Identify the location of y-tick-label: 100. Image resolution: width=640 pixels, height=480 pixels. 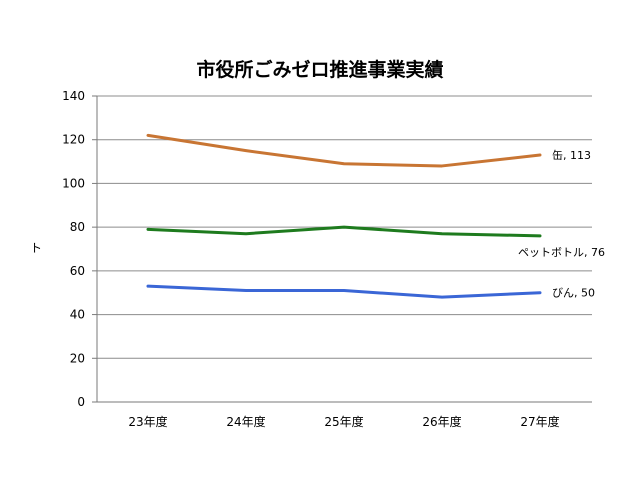
(73, 183).